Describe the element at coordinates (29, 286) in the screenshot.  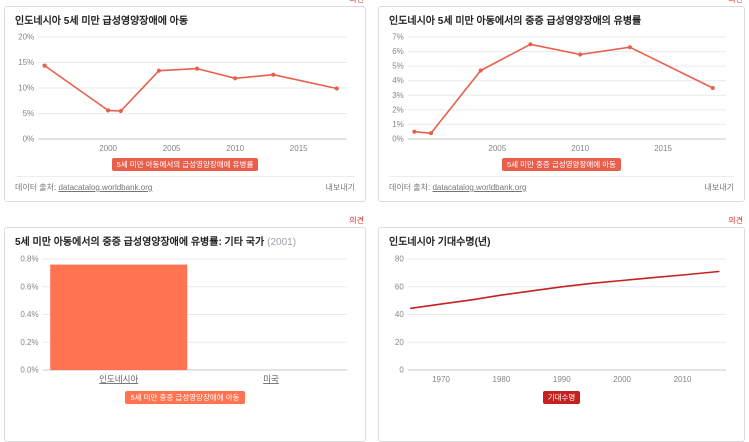
I see `svg-text: 0.6%` at that location.